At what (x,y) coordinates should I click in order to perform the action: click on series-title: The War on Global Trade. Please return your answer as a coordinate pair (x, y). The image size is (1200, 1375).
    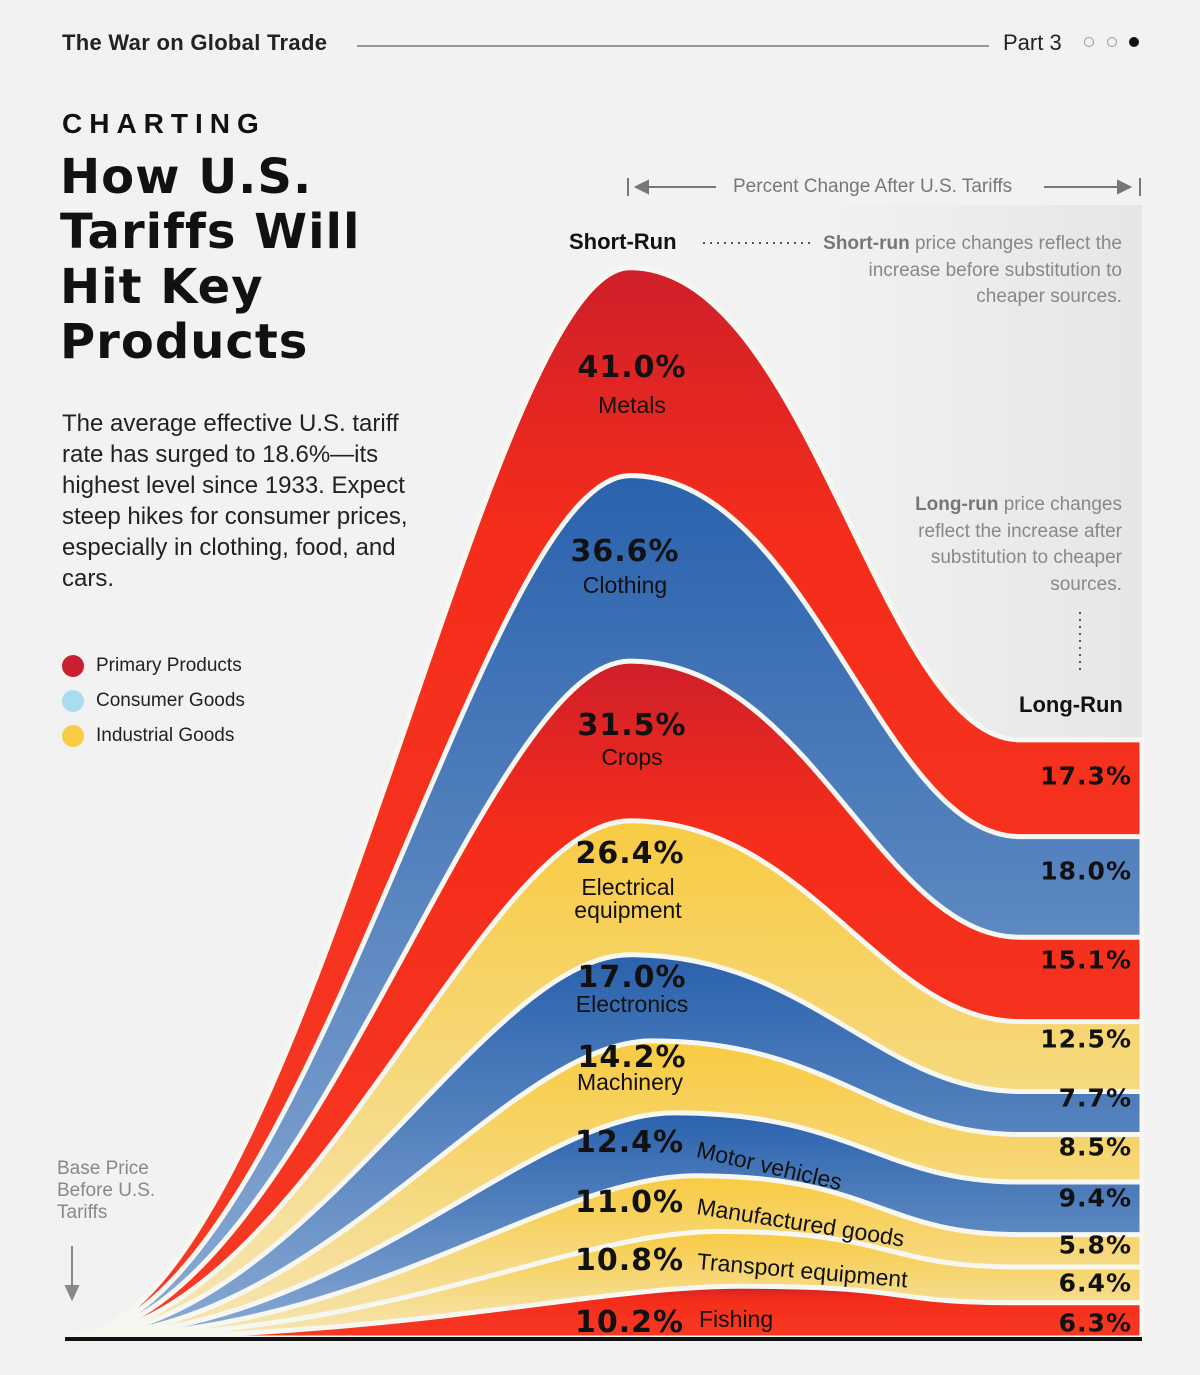
    Looking at the image, I should click on (195, 42).